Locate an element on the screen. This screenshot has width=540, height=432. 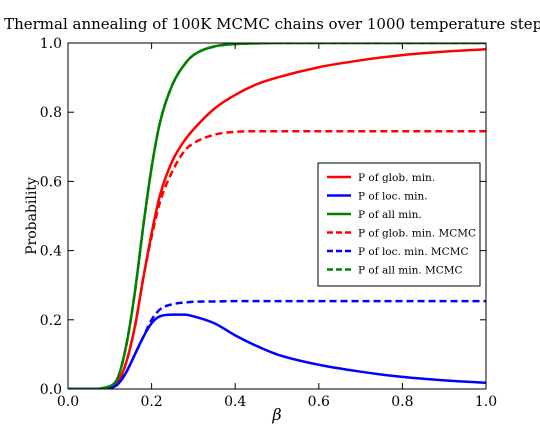
legend-label: P of loc. min. MCMC is located at coordinates (413, 252).